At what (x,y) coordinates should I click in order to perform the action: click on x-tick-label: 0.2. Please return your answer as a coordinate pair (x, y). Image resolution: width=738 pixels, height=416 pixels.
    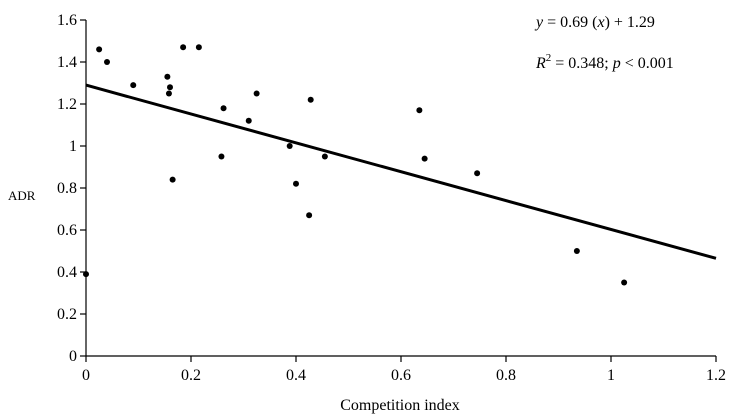
    Looking at the image, I should click on (191, 375).